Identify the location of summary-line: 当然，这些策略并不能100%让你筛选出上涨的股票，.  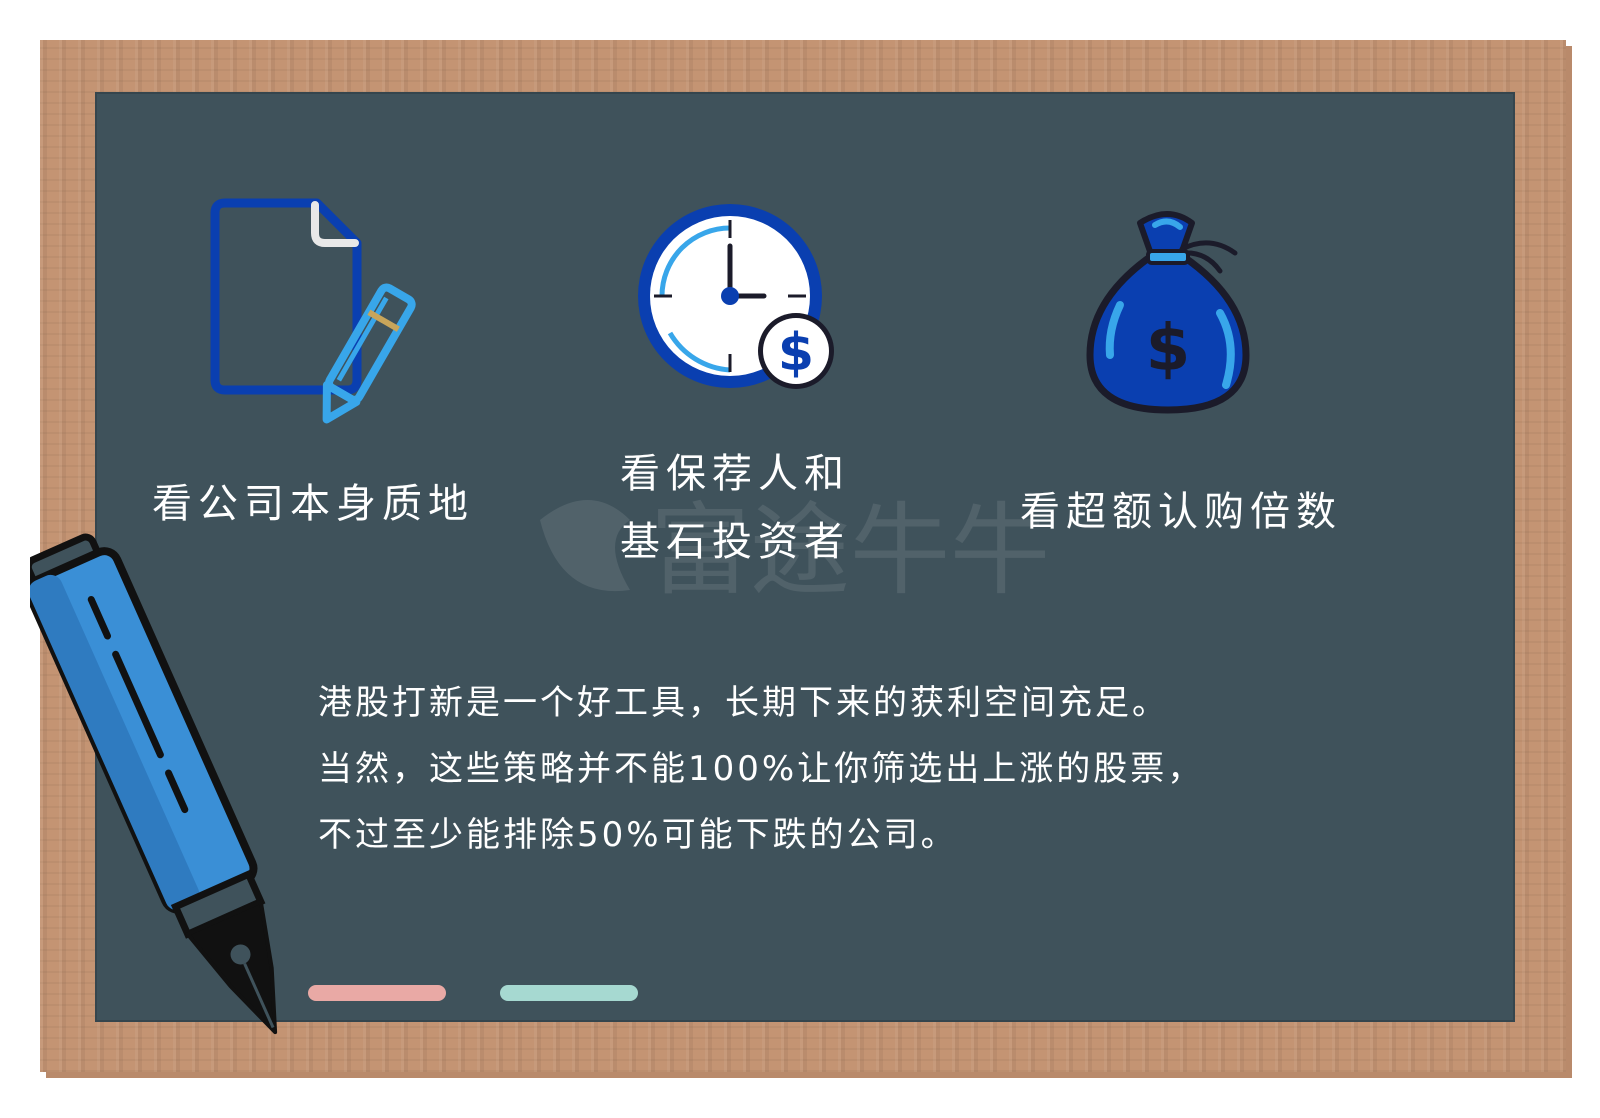
(761, 769).